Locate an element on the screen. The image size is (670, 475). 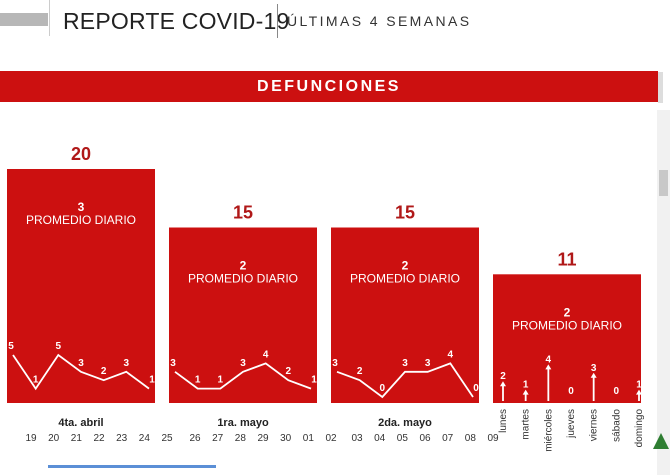
bar-total-label: 20 is located at coordinates (81, 154).